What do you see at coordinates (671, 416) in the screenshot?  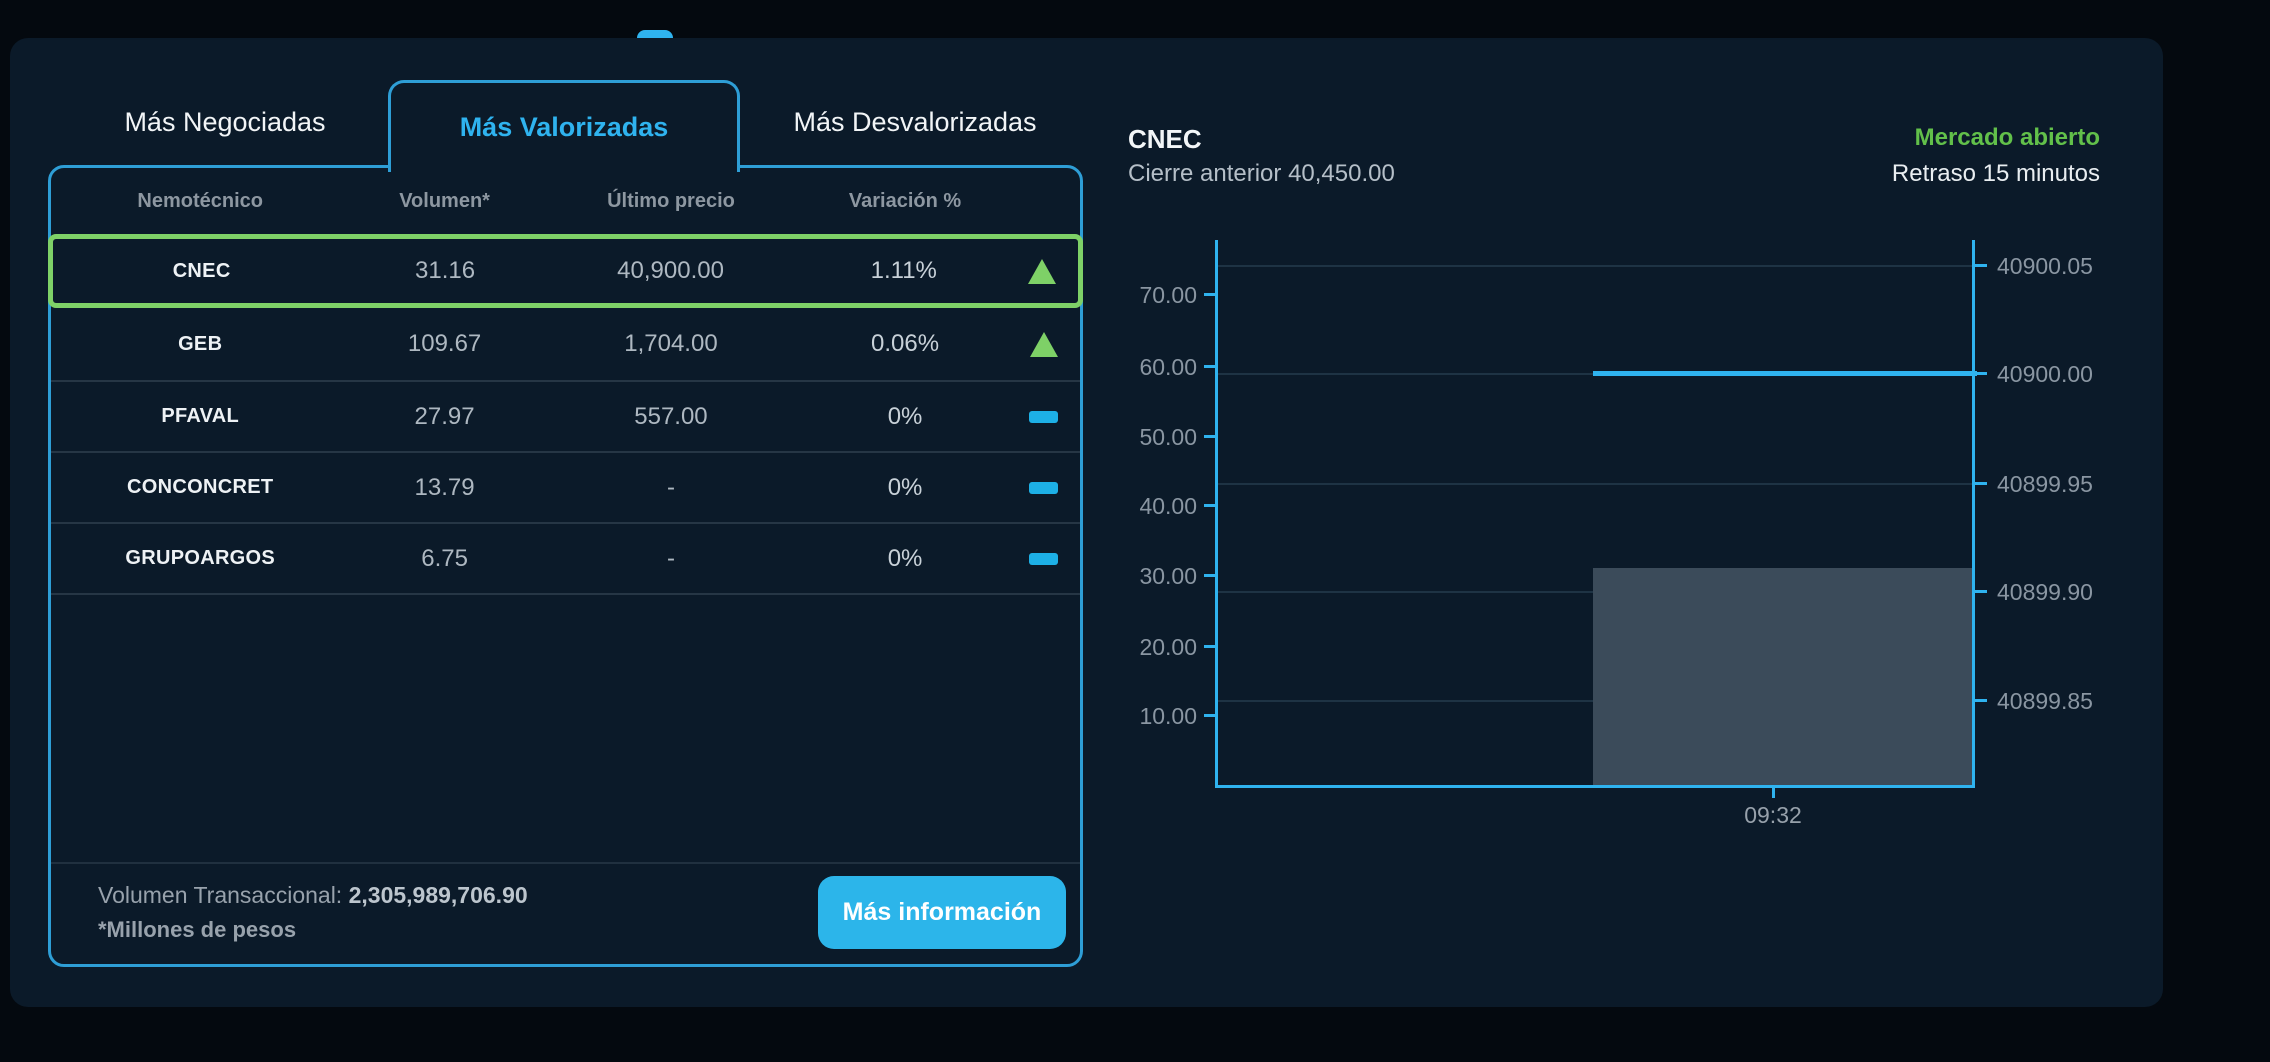 I see `price-cell: 557.00` at bounding box center [671, 416].